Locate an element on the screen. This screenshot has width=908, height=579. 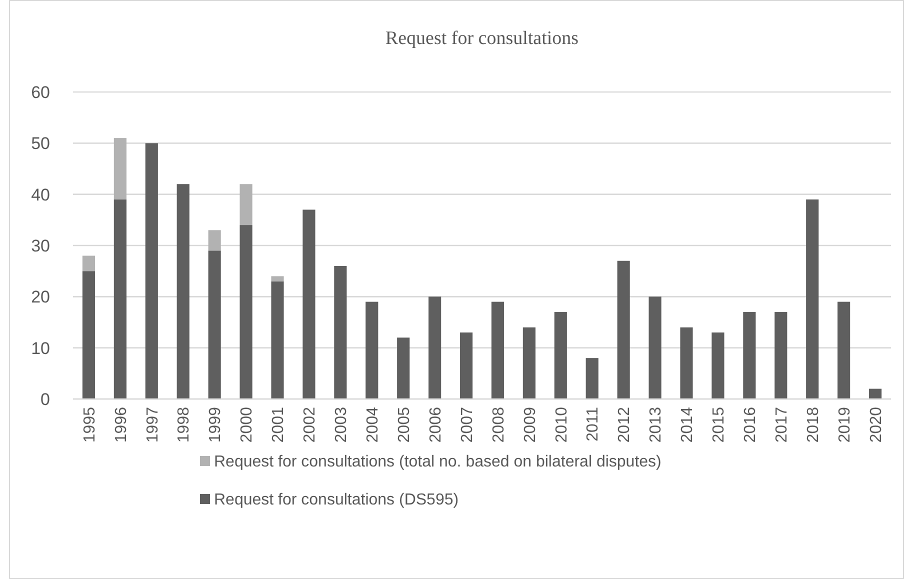
x-tick-label: 2008 is located at coordinates (499, 424).